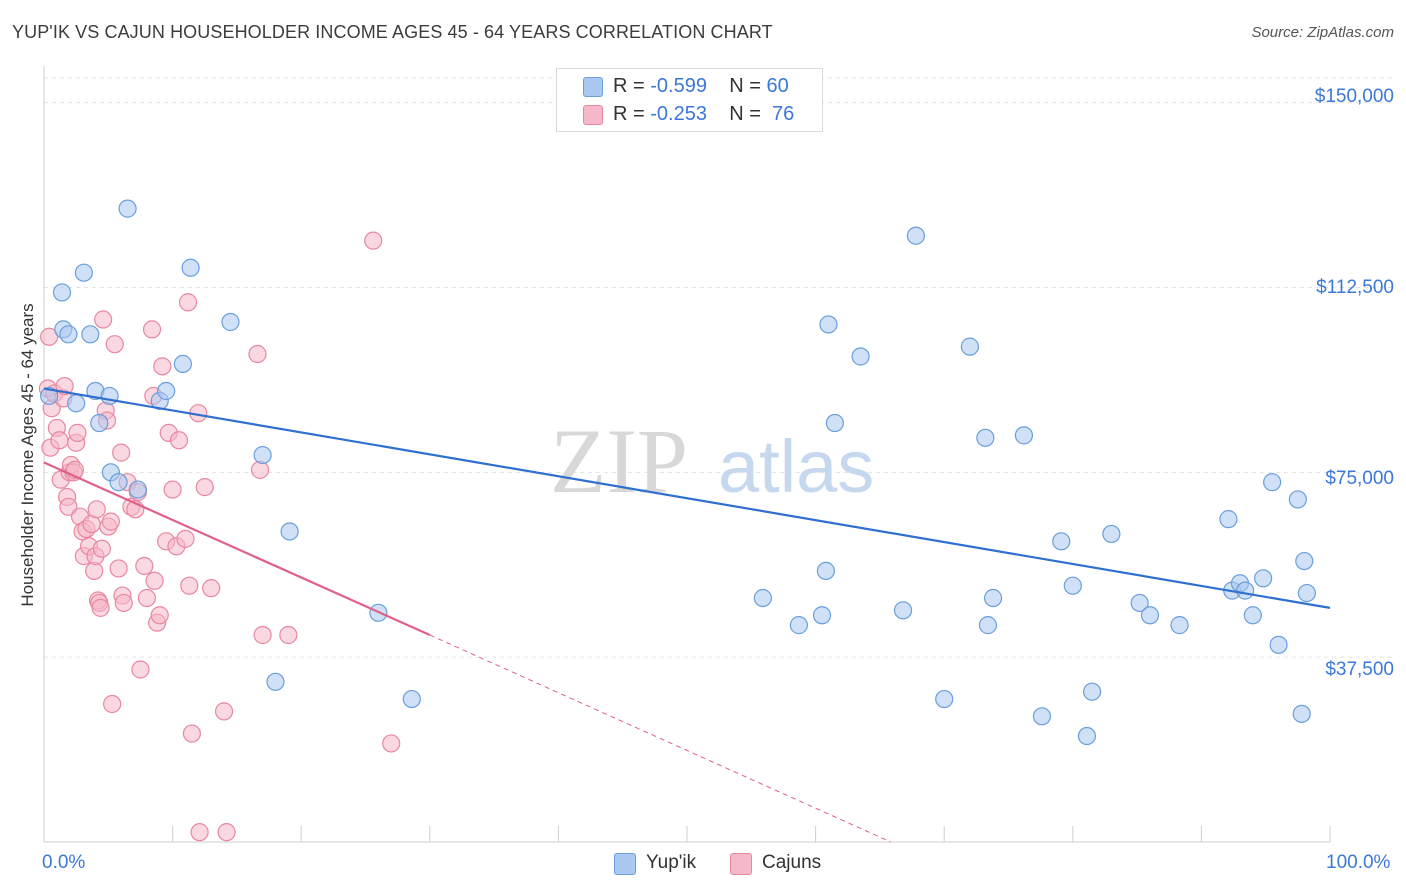 This screenshot has height=892, width=1406. I want to click on legend-swatch-yupik, so click(593, 87).